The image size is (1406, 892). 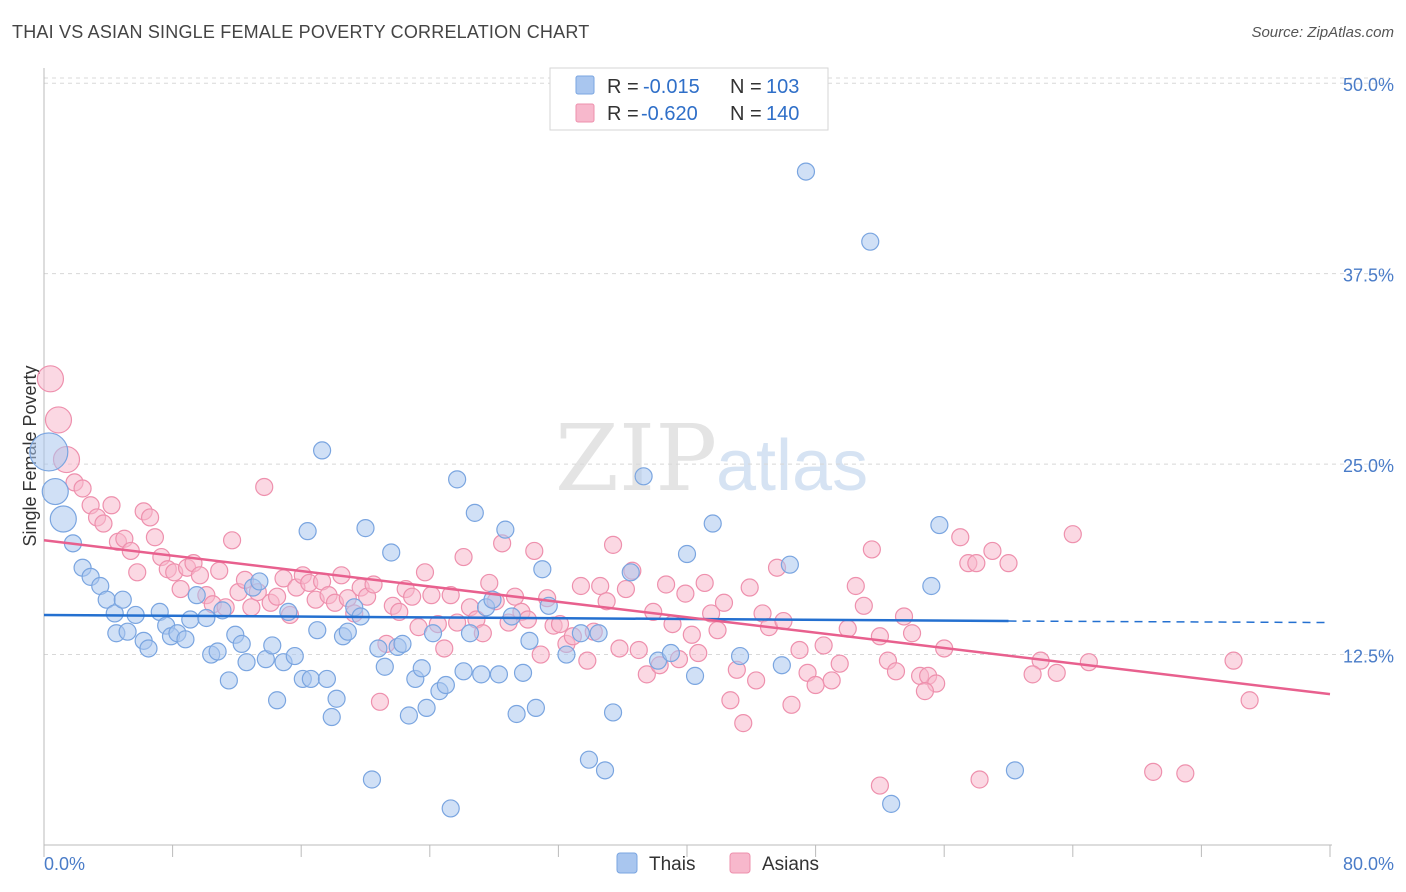 I want to click on legend-thai-r-value: -0.015, so click(x=671, y=87).